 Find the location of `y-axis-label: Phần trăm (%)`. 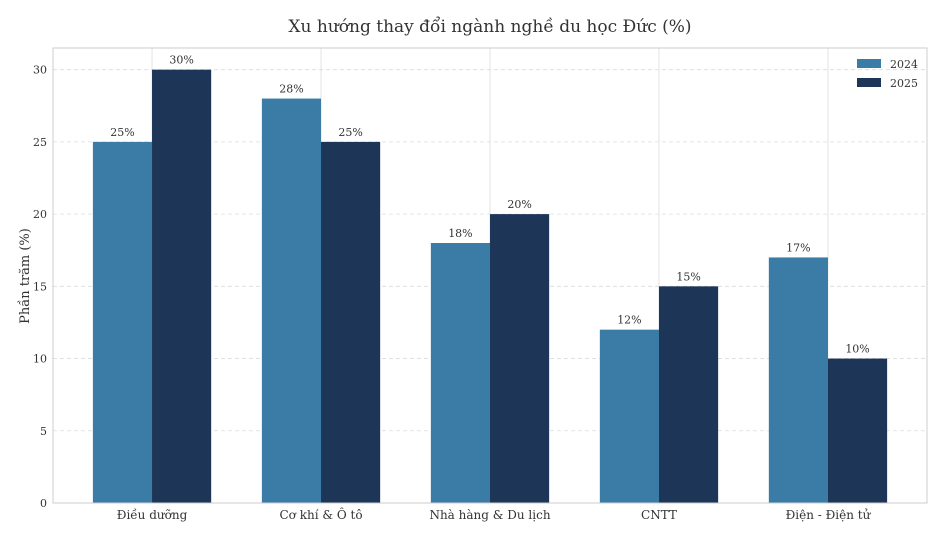

y-axis-label: Phần trăm (%) is located at coordinates (25, 276).